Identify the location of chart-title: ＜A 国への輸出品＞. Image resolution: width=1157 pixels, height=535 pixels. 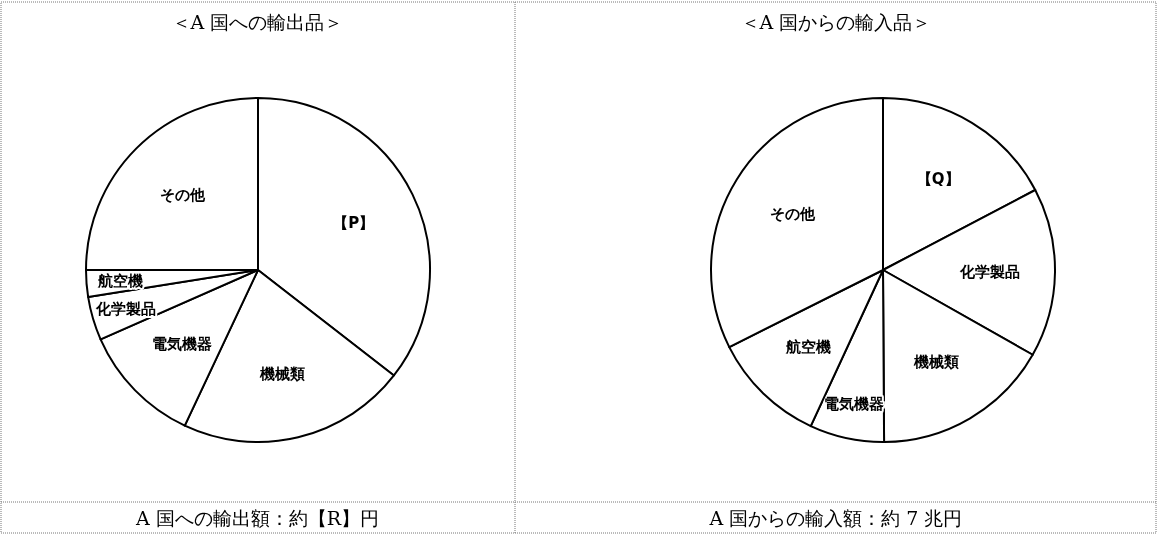
(257, 22).